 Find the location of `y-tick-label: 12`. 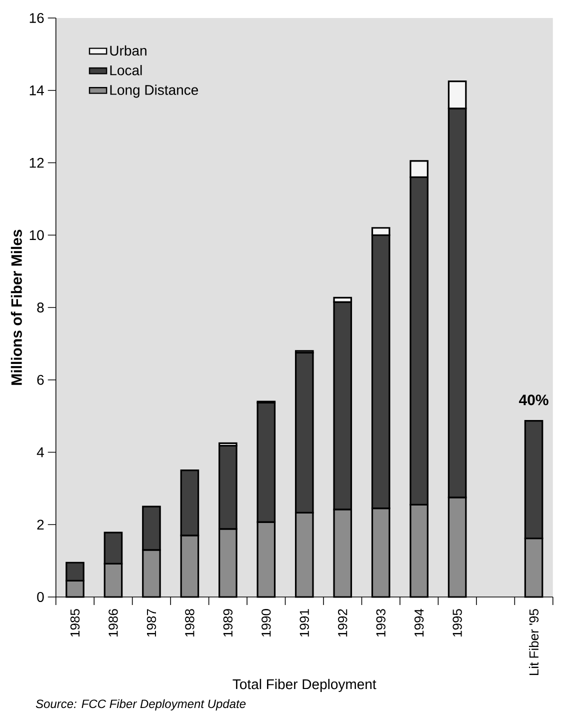

y-tick-label: 12 is located at coordinates (37, 163).